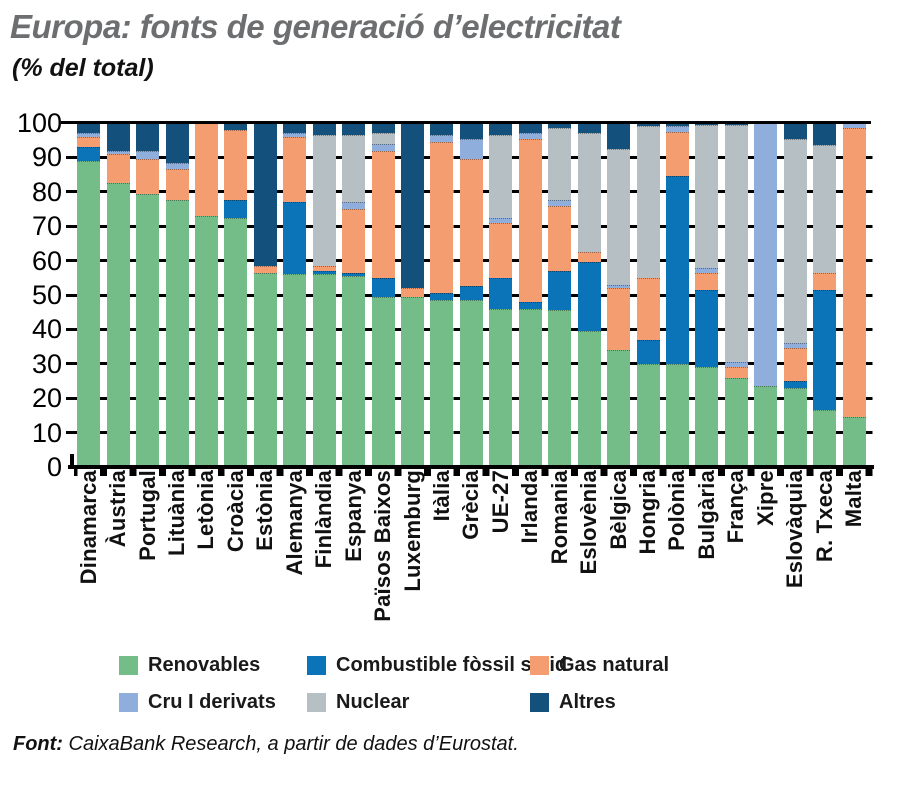 The image size is (900, 797). Describe the element at coordinates (589, 295) in the screenshot. I see `stacked-bar-Eslovènia` at that location.